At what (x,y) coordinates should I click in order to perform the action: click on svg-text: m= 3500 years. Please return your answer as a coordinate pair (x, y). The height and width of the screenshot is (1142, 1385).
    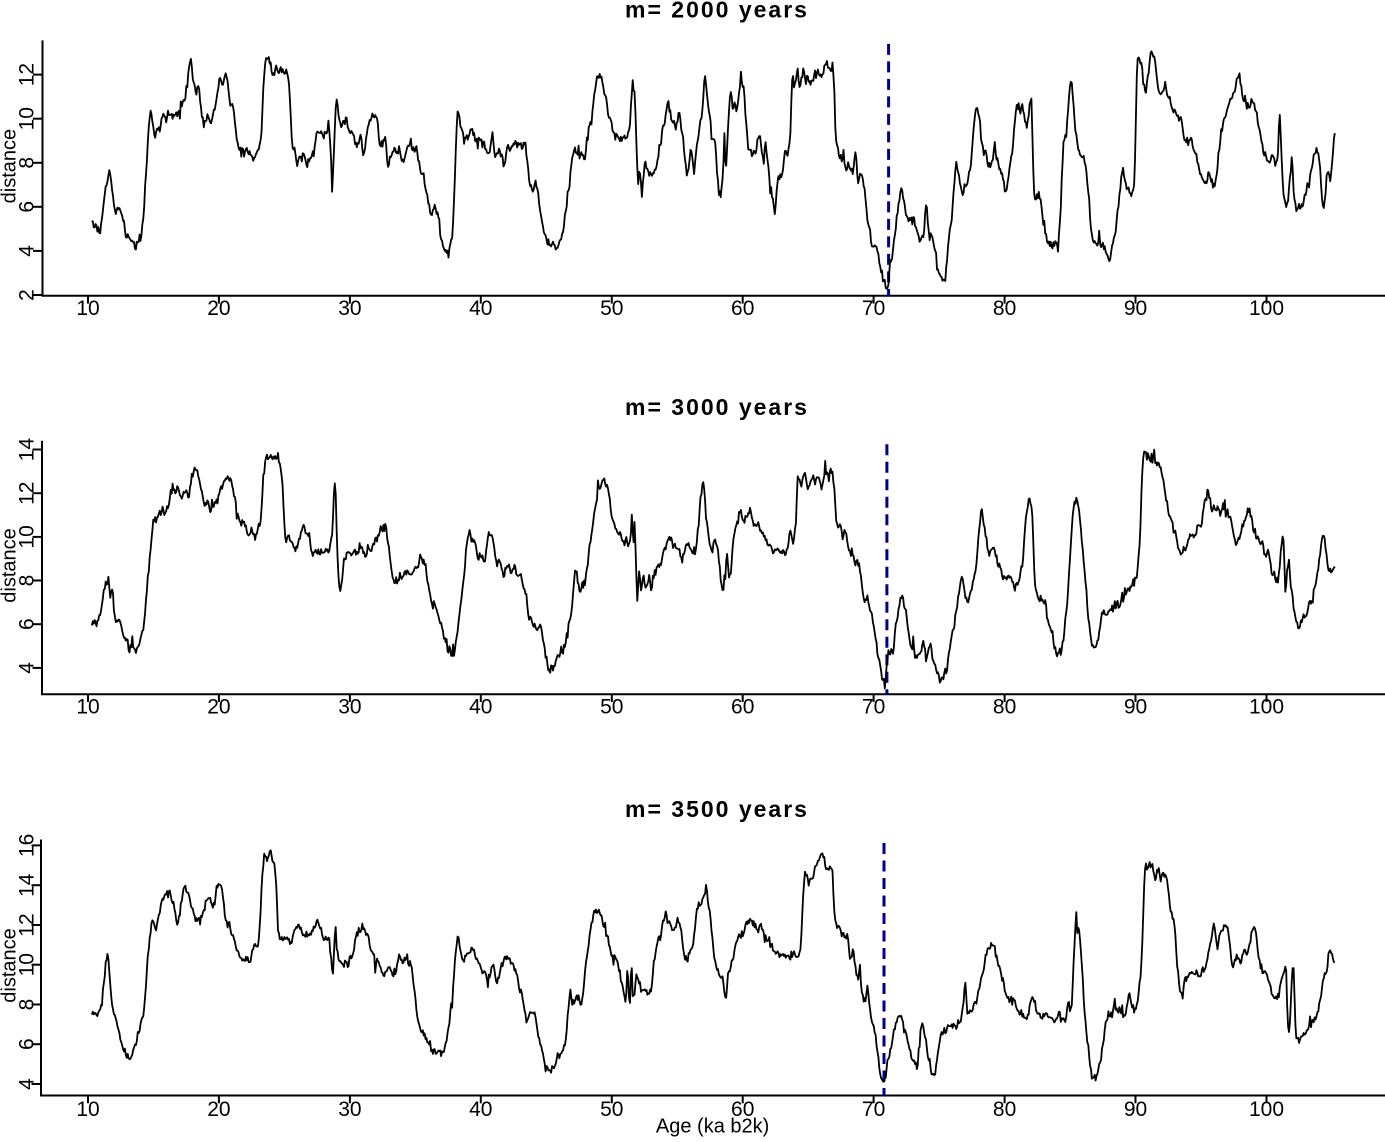
    Looking at the image, I should click on (717, 809).